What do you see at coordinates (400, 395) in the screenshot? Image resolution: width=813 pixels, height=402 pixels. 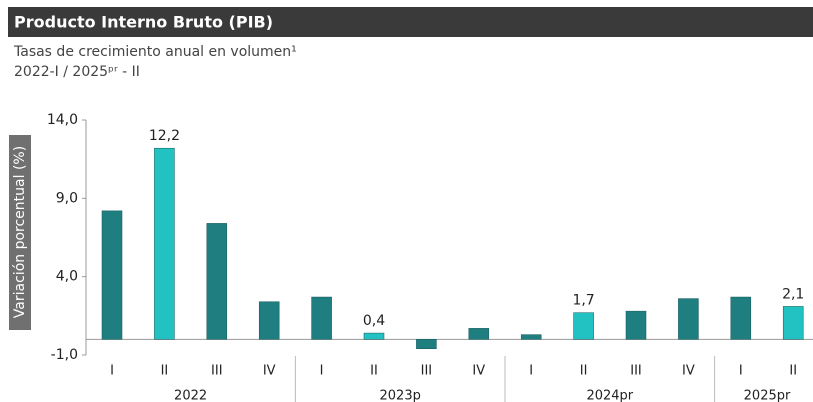 I see `group-label: 2023p` at bounding box center [400, 395].